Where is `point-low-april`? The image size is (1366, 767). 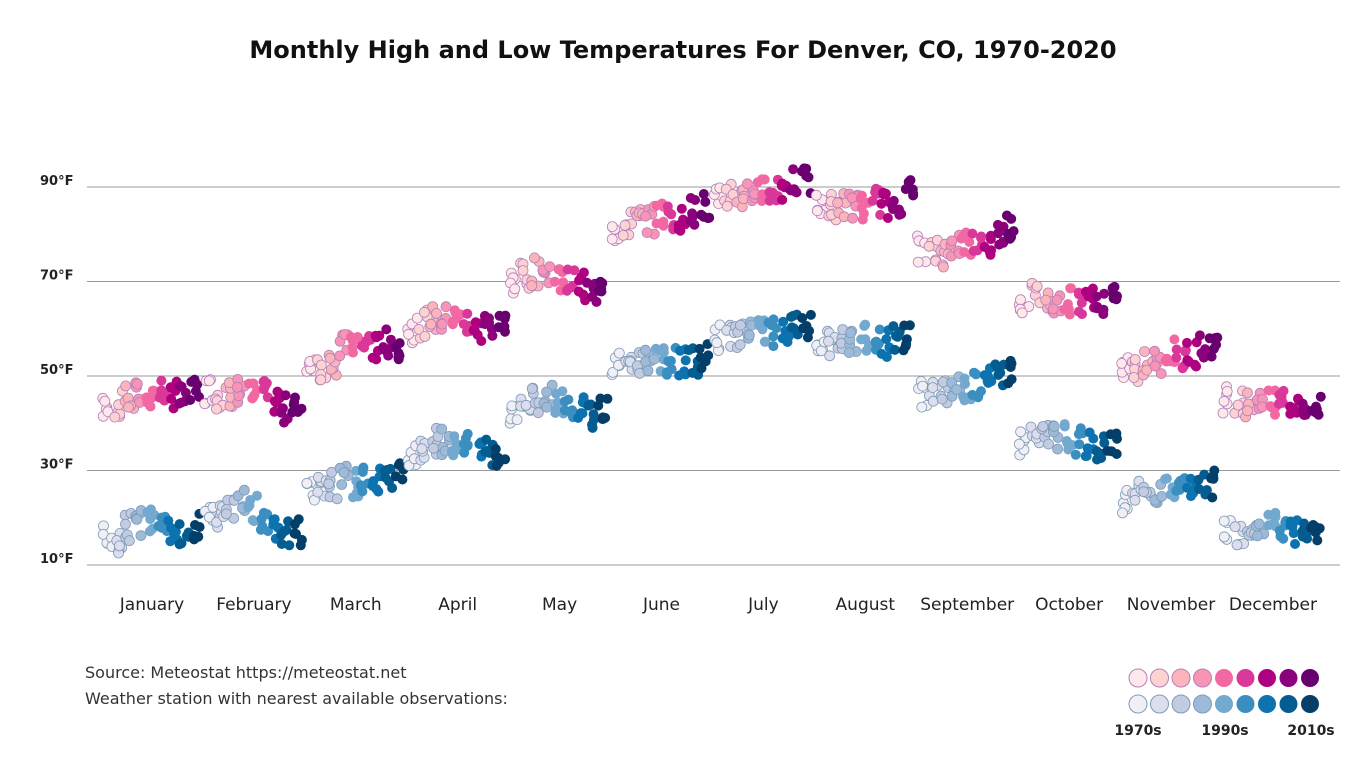
point-low-april is located at coordinates (496, 465).